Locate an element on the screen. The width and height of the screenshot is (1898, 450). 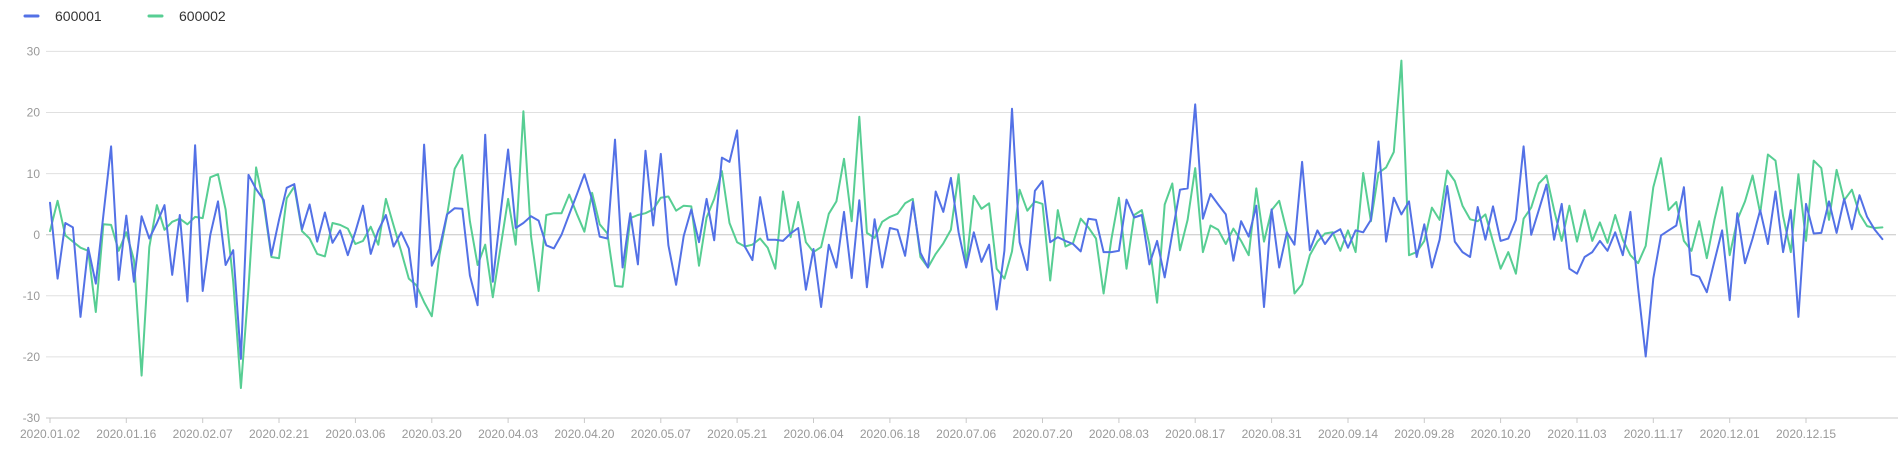
svg-text: 2020.08.03 is located at coordinates (1119, 434).